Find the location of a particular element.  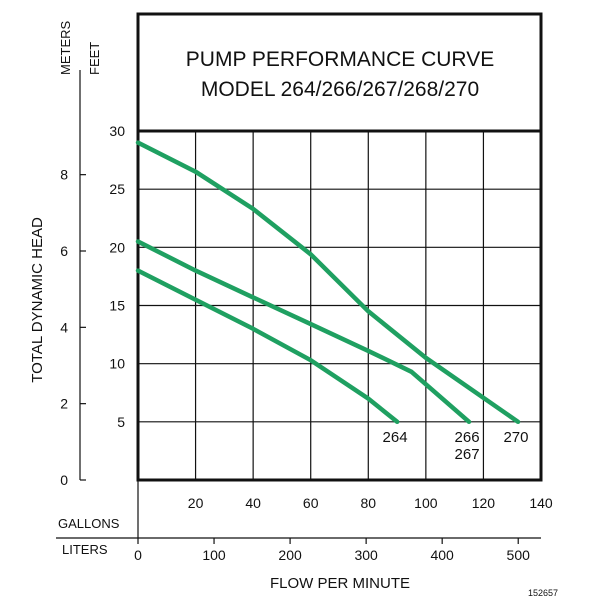

gallons-tick-label: 60 is located at coordinates (311, 503).